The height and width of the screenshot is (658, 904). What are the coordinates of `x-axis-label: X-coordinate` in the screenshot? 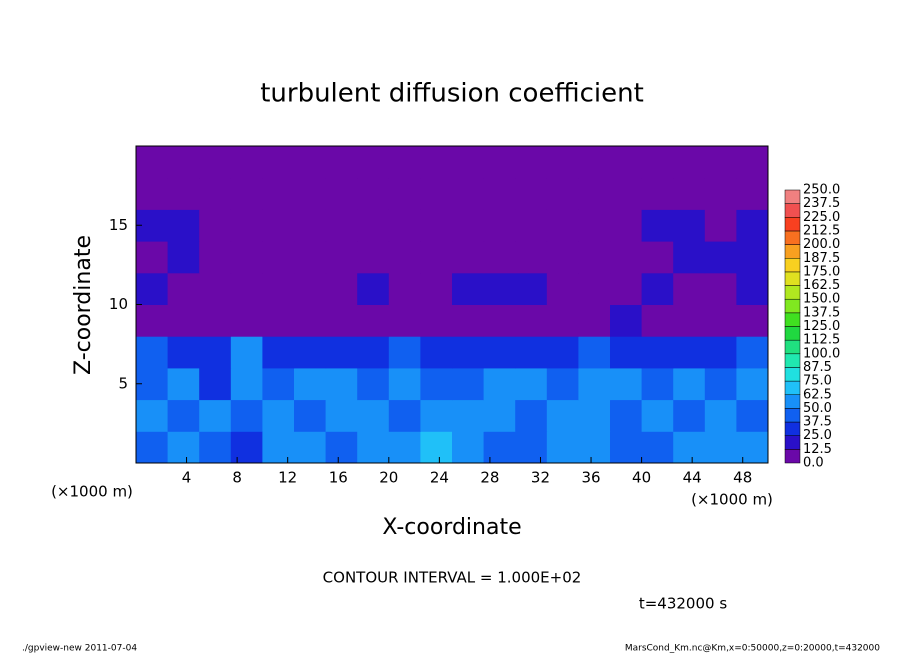 It's located at (451, 527).